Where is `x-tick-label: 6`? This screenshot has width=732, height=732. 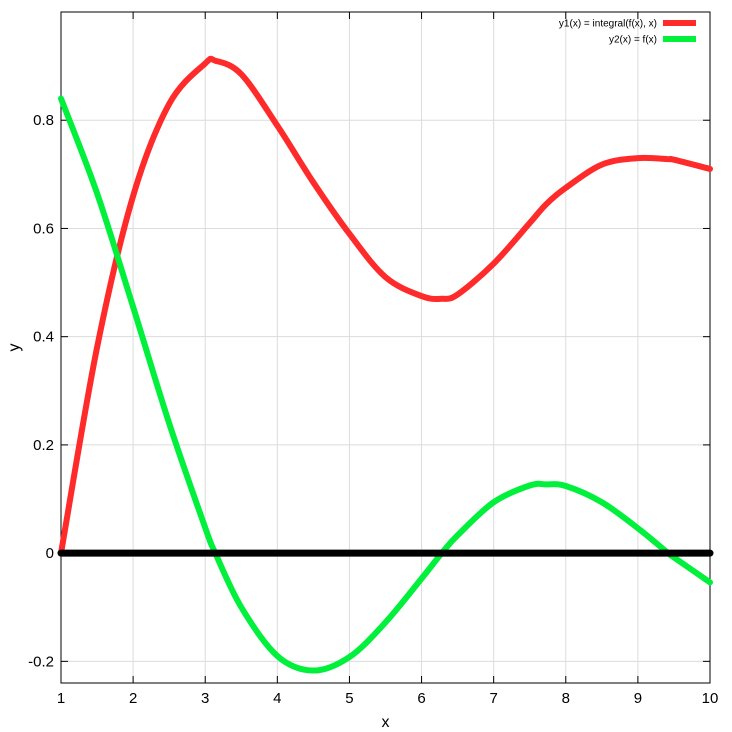 x-tick-label: 6 is located at coordinates (421, 698).